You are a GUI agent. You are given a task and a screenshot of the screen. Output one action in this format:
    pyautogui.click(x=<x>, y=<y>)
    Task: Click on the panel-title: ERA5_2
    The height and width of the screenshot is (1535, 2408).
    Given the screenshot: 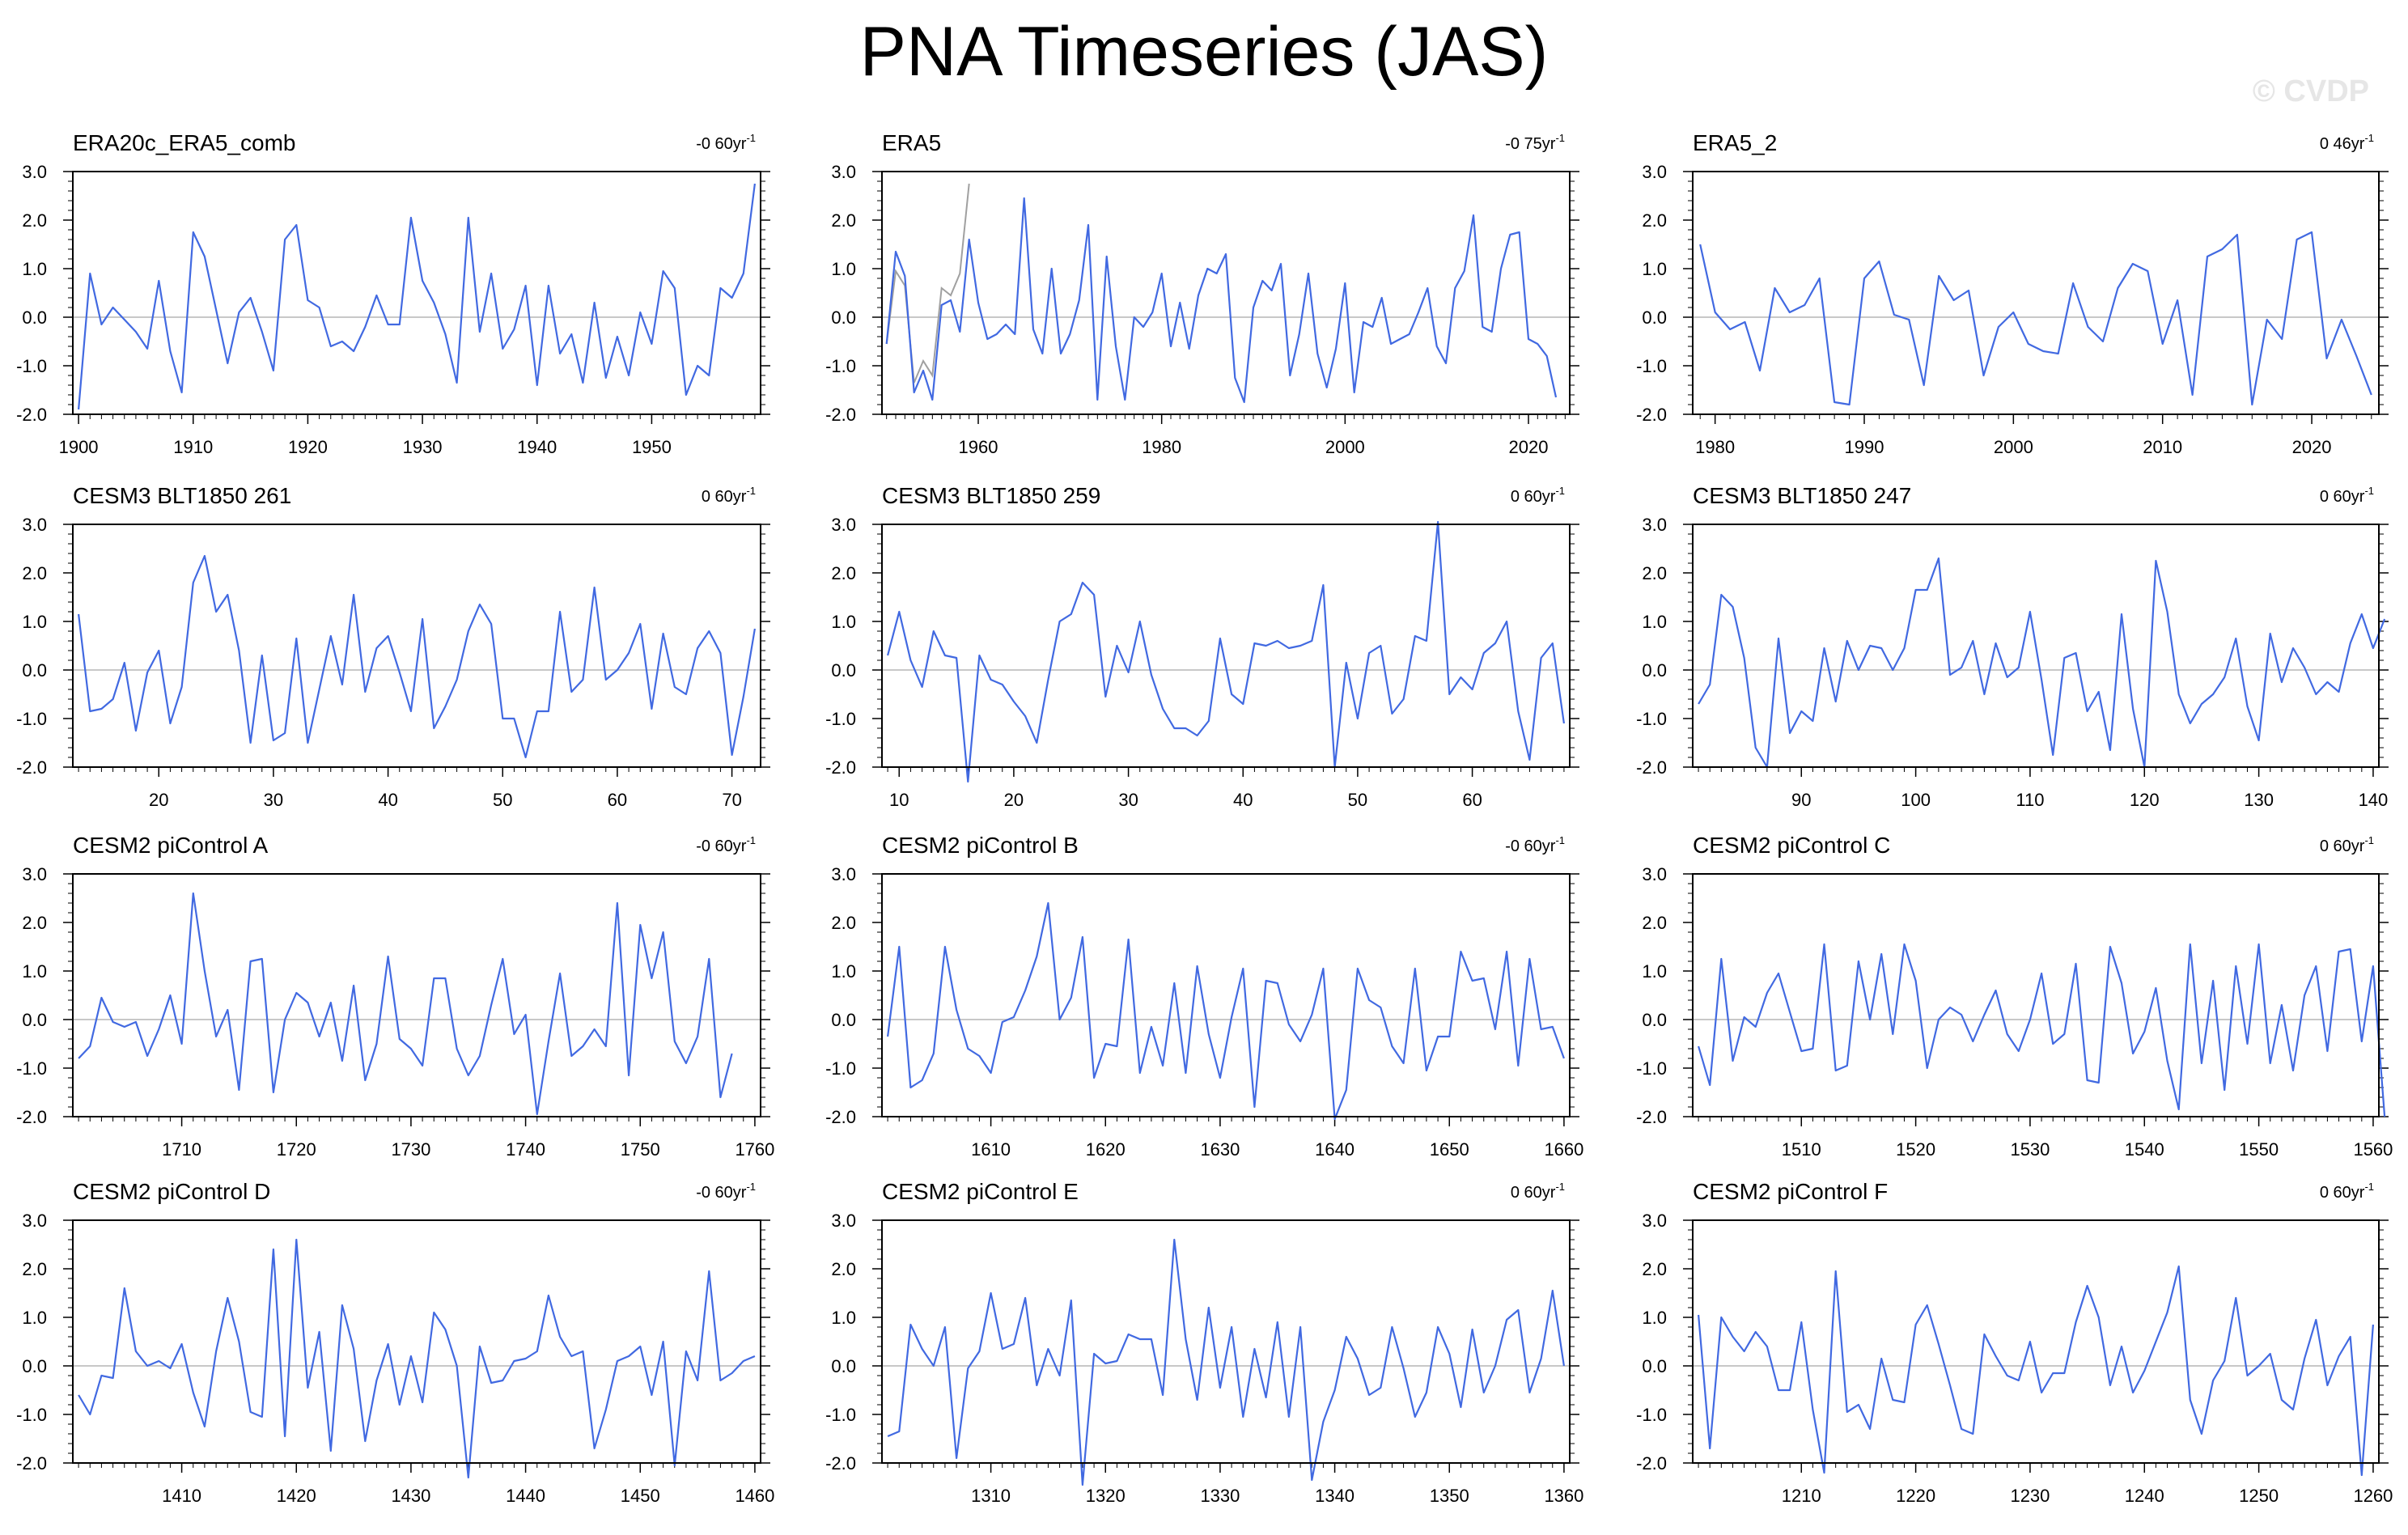 What is the action you would take?
    pyautogui.click(x=1735, y=142)
    